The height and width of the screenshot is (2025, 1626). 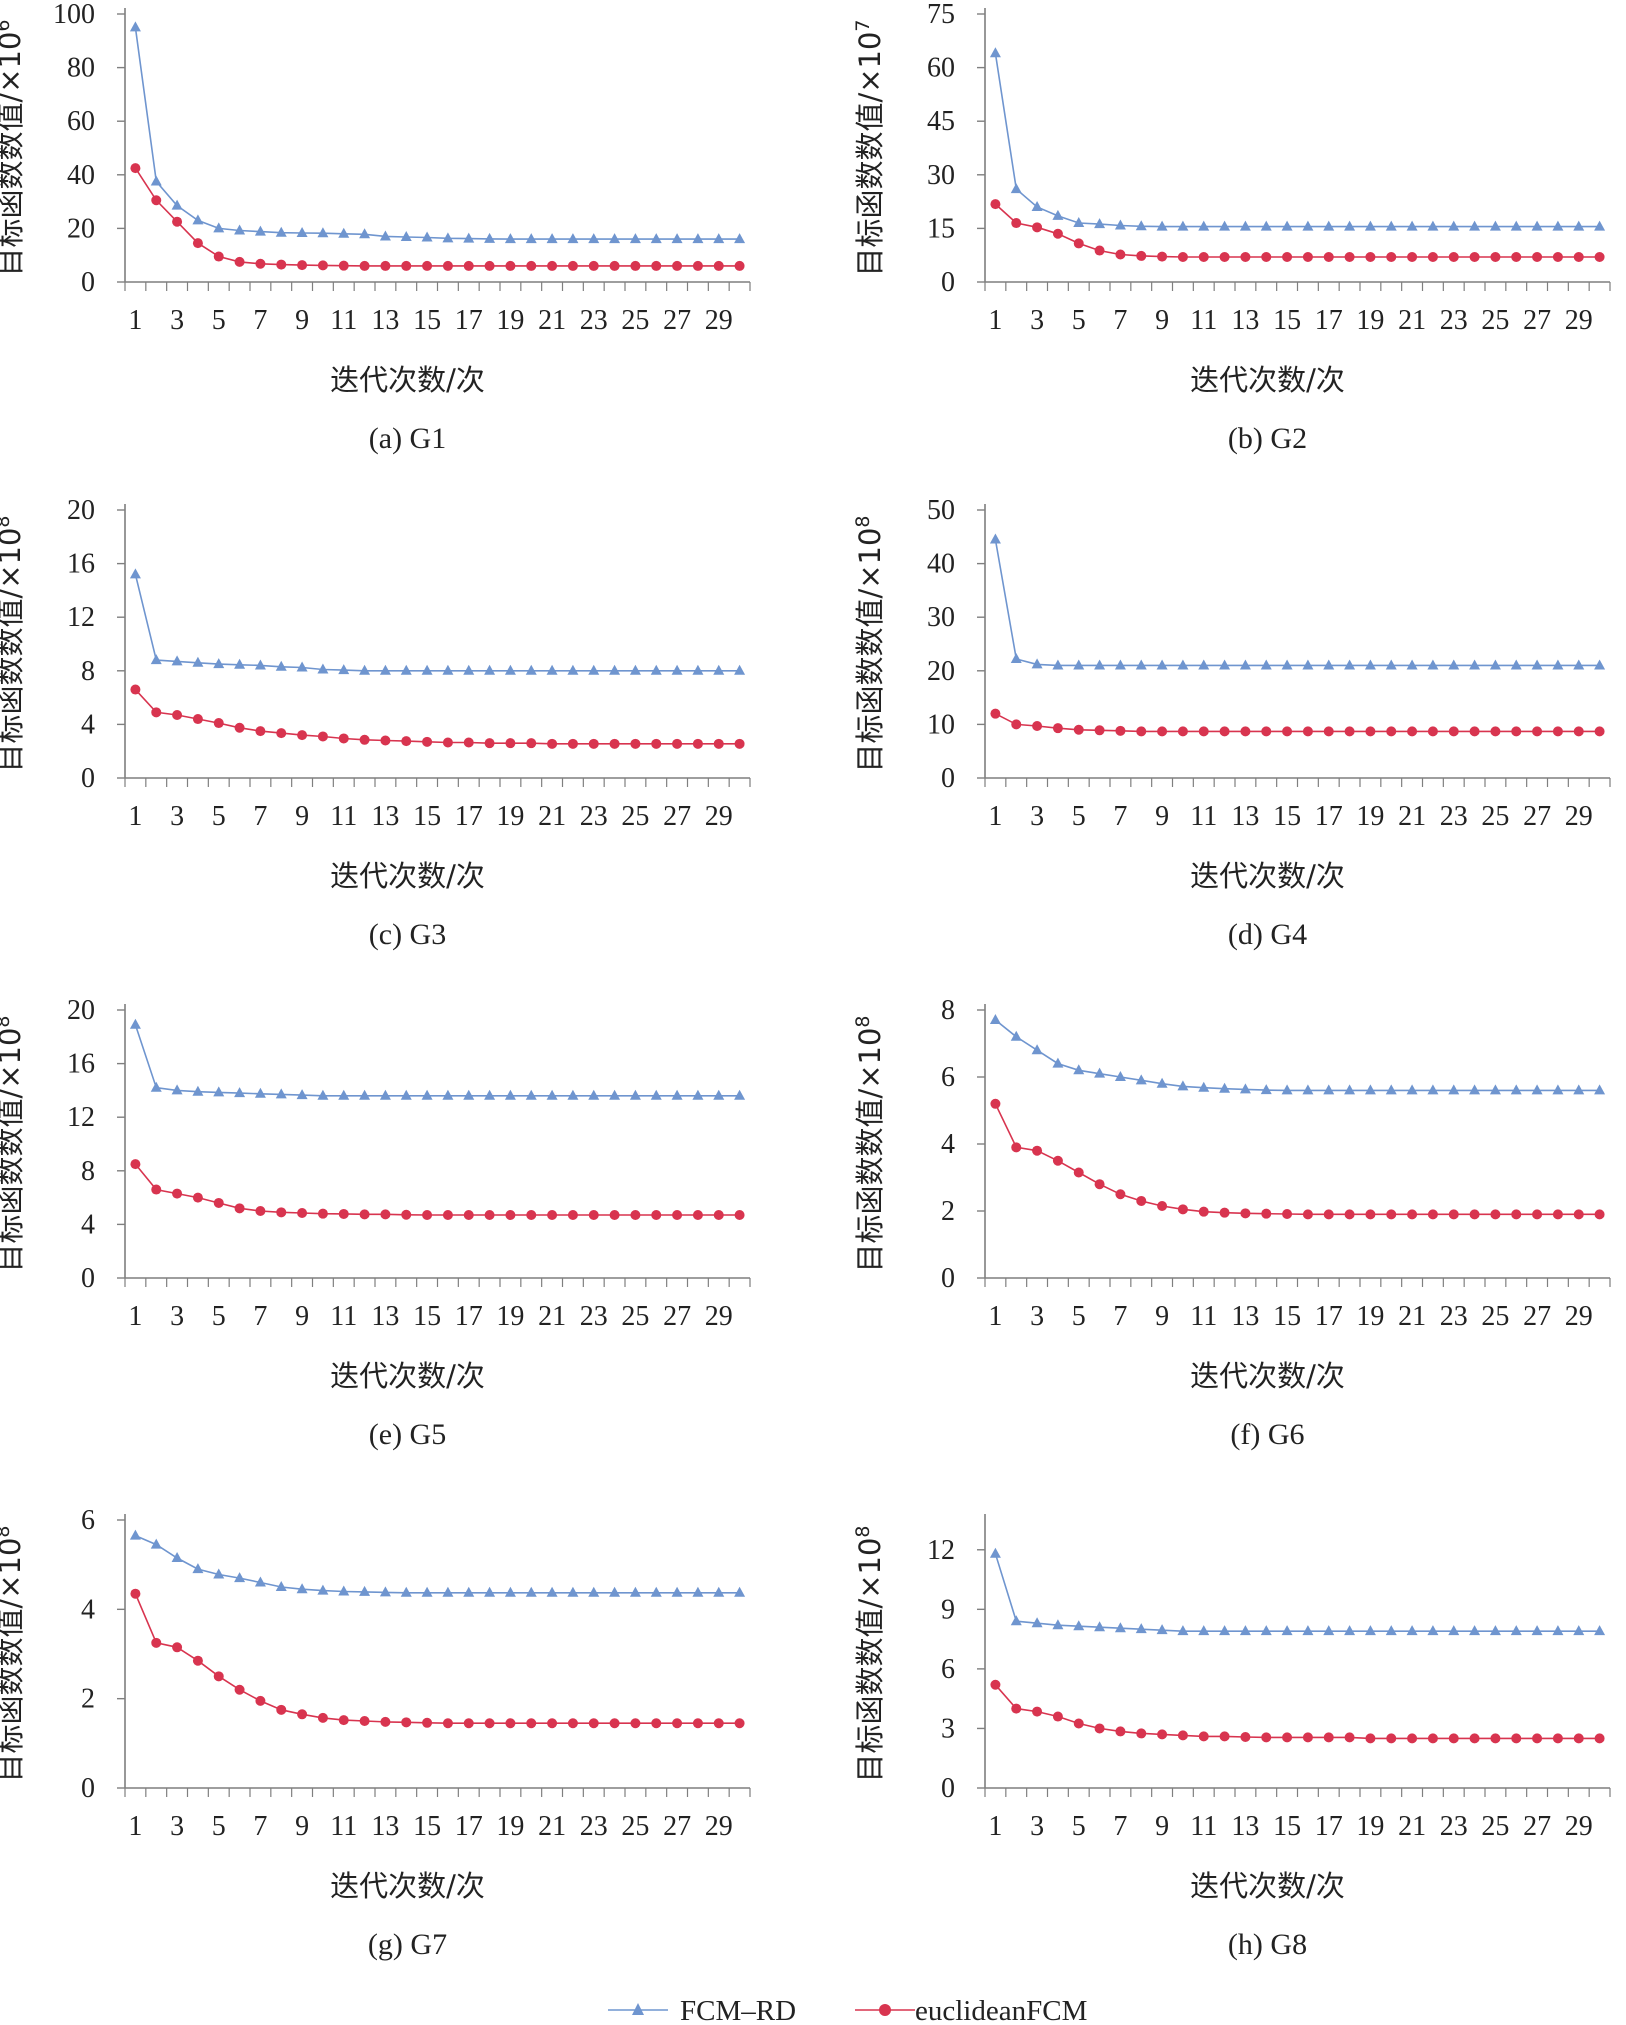 What do you see at coordinates (941, 1550) in the screenshot?
I see `y-tick-label: 12` at bounding box center [941, 1550].